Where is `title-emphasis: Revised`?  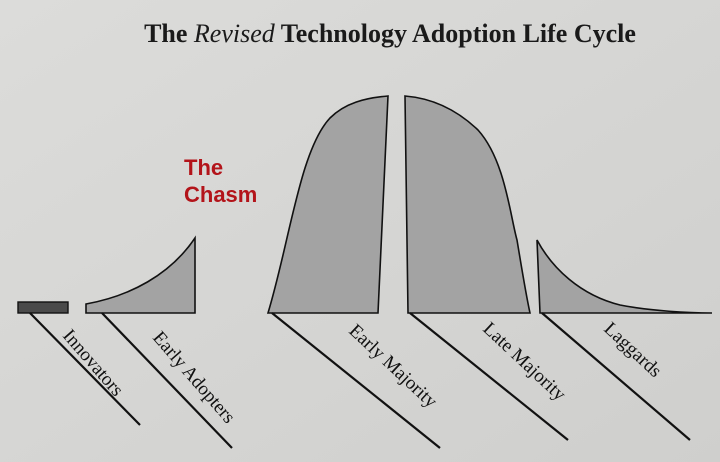
title-emphasis: Revised is located at coordinates (234, 33).